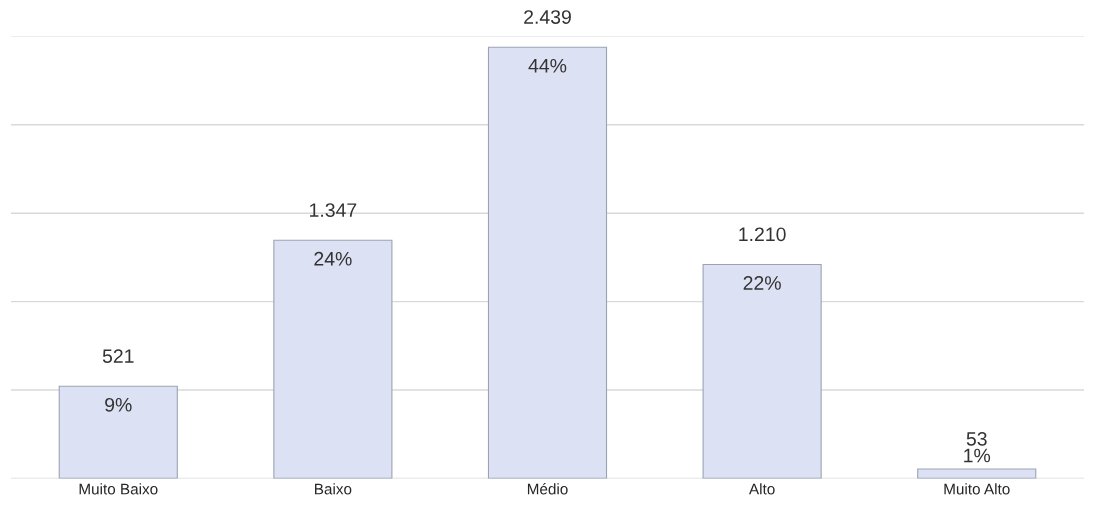 The width and height of the screenshot is (1095, 520). What do you see at coordinates (333, 258) in the screenshot?
I see `annotation: 24%` at bounding box center [333, 258].